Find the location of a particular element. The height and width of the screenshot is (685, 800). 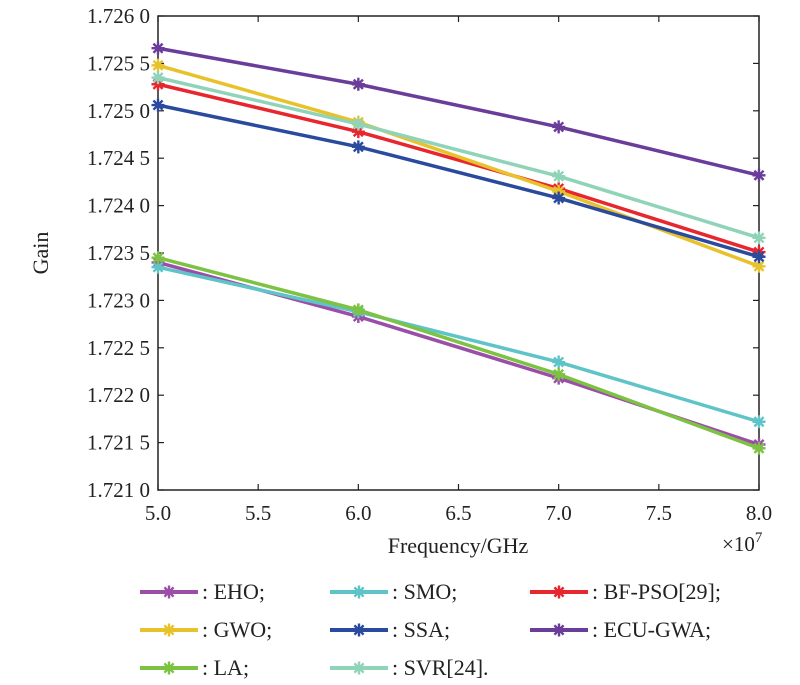

x-tick-label: 8.0 is located at coordinates (759, 513).